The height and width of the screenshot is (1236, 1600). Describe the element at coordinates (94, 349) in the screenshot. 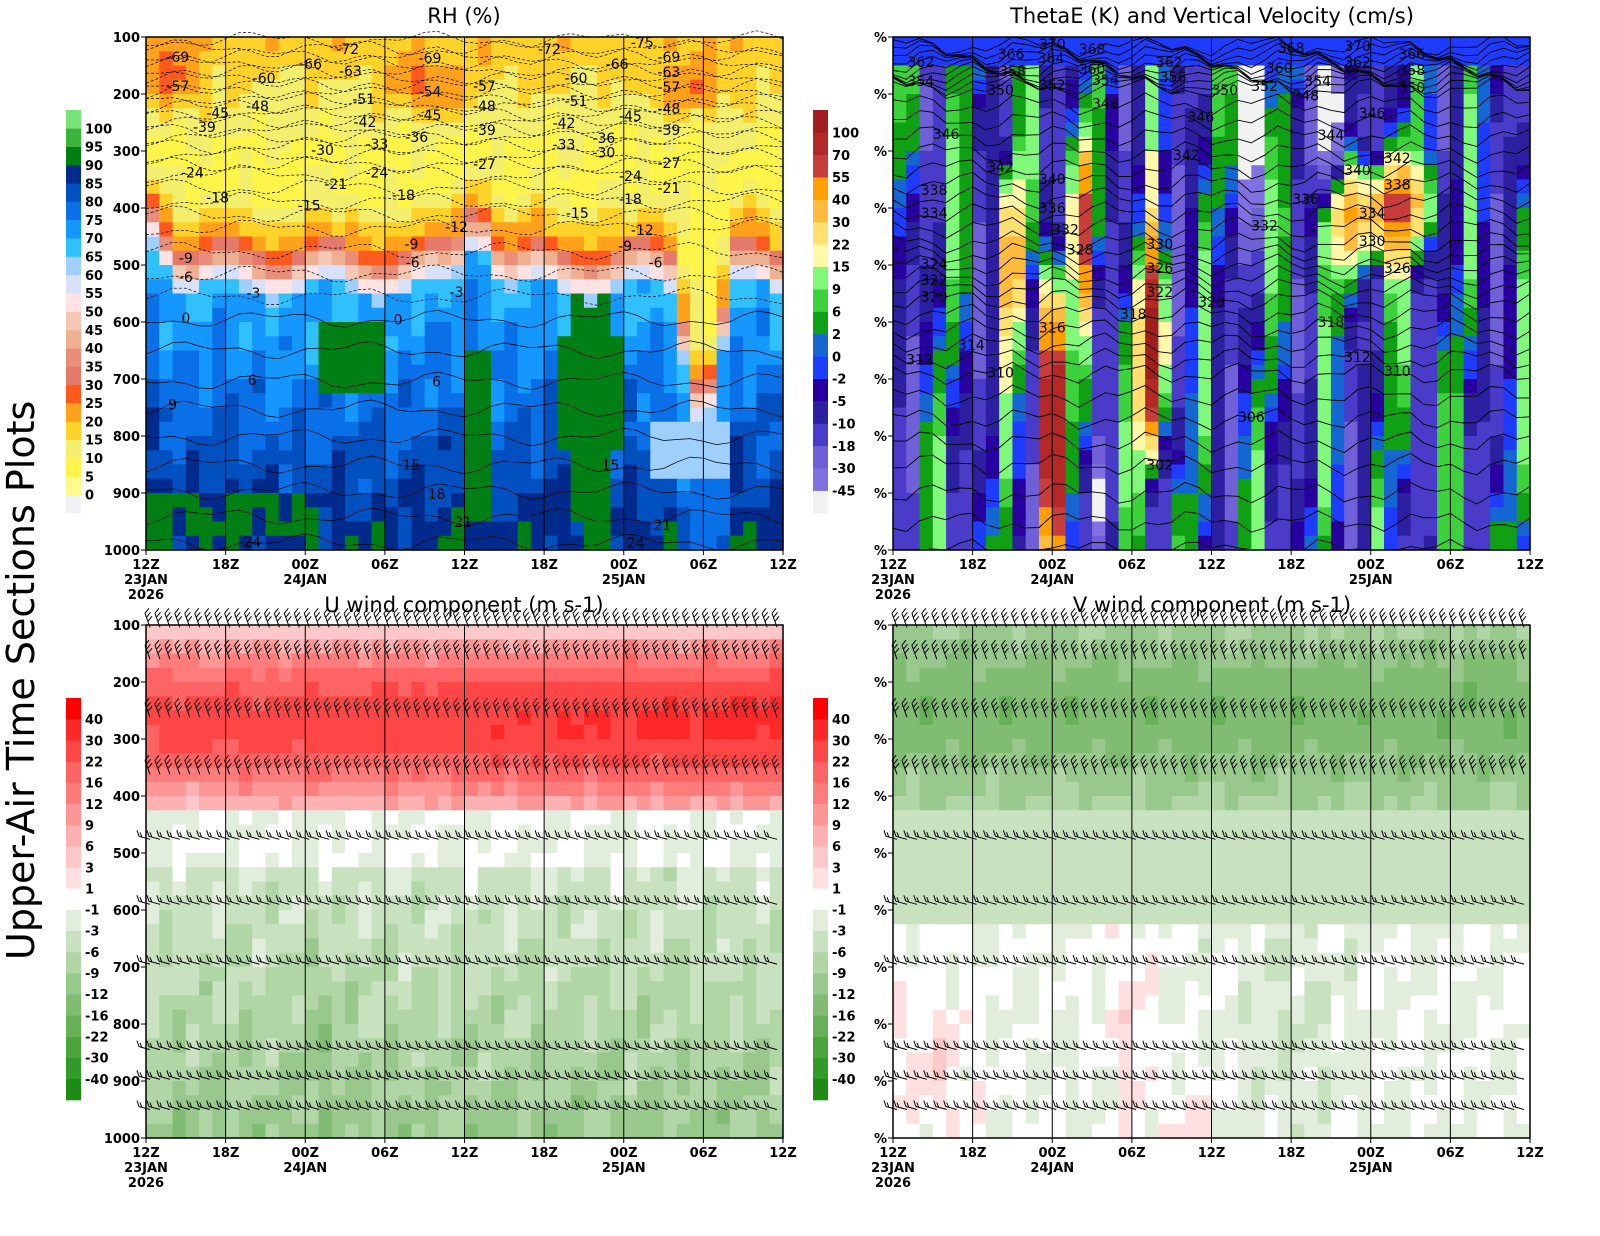

I see `colorbar-label: 40` at that location.